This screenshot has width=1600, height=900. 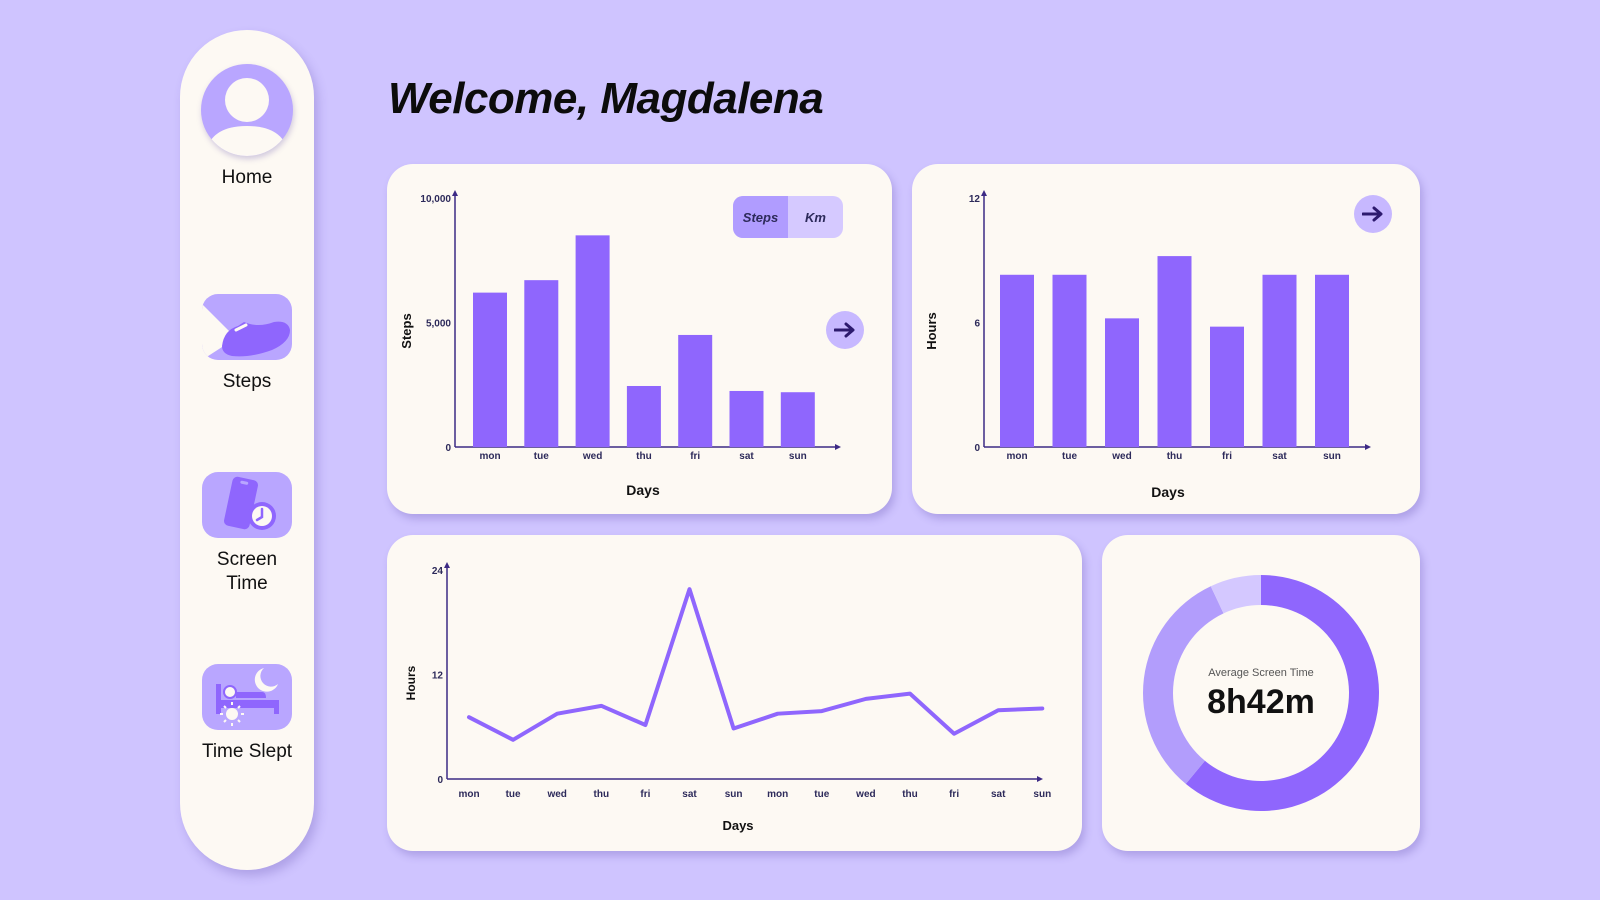 What do you see at coordinates (247, 327) in the screenshot?
I see `shoe-icon` at bounding box center [247, 327].